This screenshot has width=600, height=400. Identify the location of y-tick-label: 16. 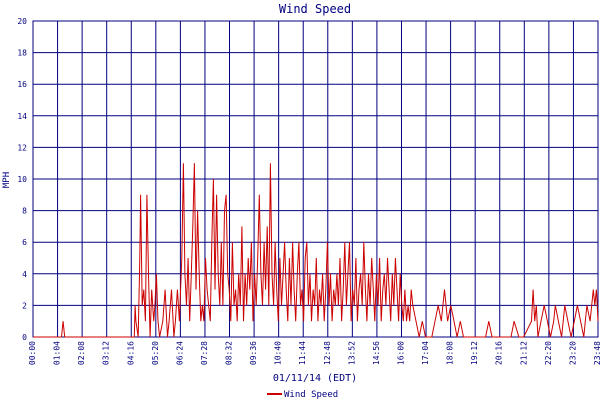
(22, 84).